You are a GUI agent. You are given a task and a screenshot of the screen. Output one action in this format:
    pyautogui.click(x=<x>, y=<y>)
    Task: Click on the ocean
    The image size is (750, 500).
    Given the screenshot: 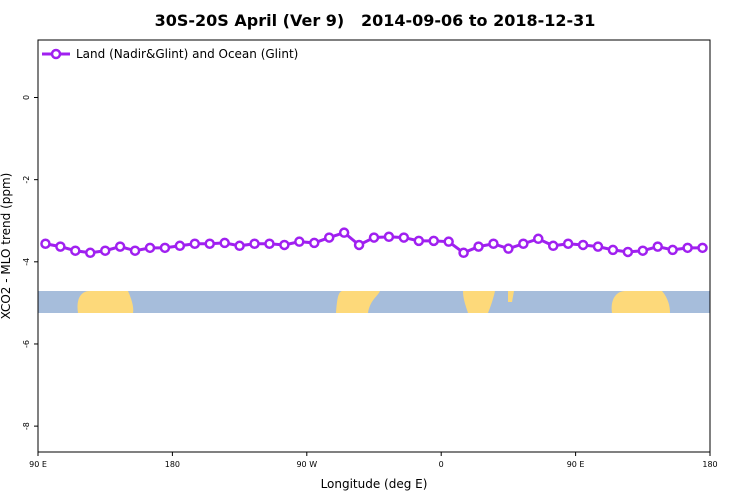 What is the action you would take?
    pyautogui.click(x=374, y=302)
    